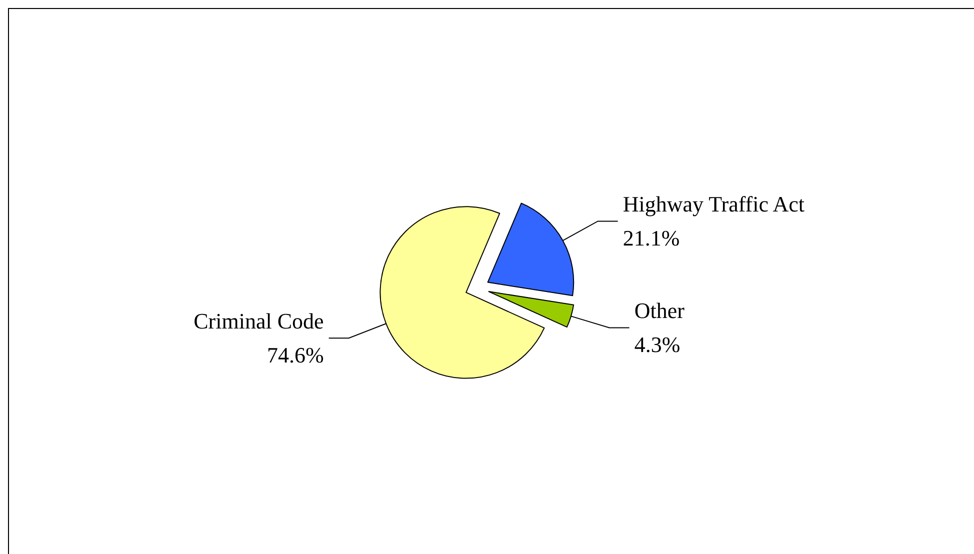  I want to click on data-label: 21.1%, so click(651, 238).